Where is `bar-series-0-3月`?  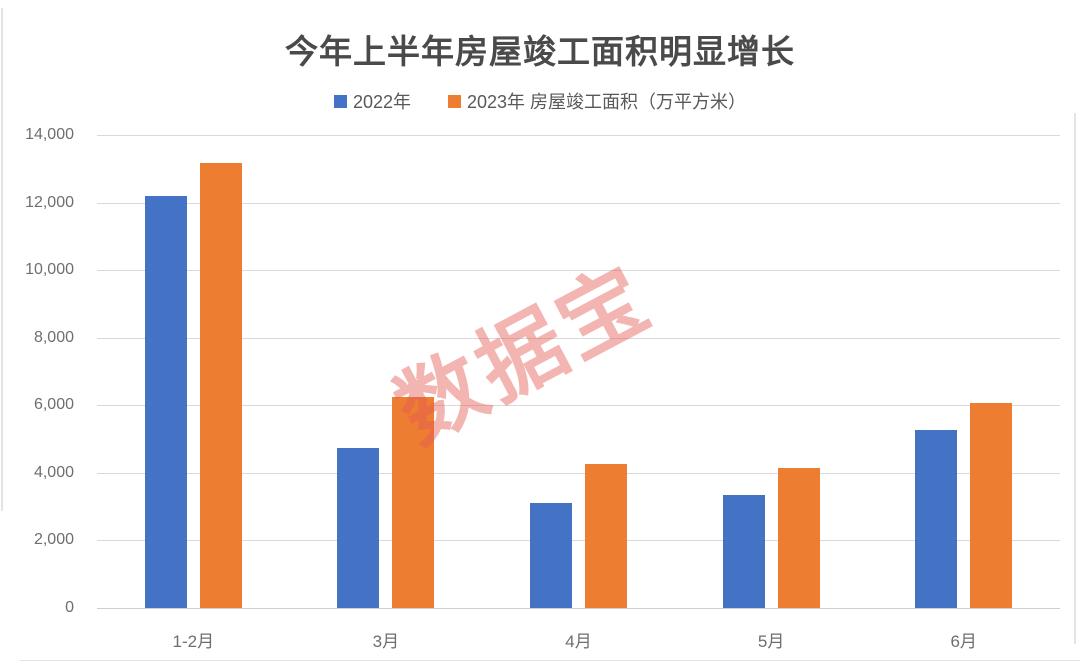 bar-series-0-3月 is located at coordinates (358, 528).